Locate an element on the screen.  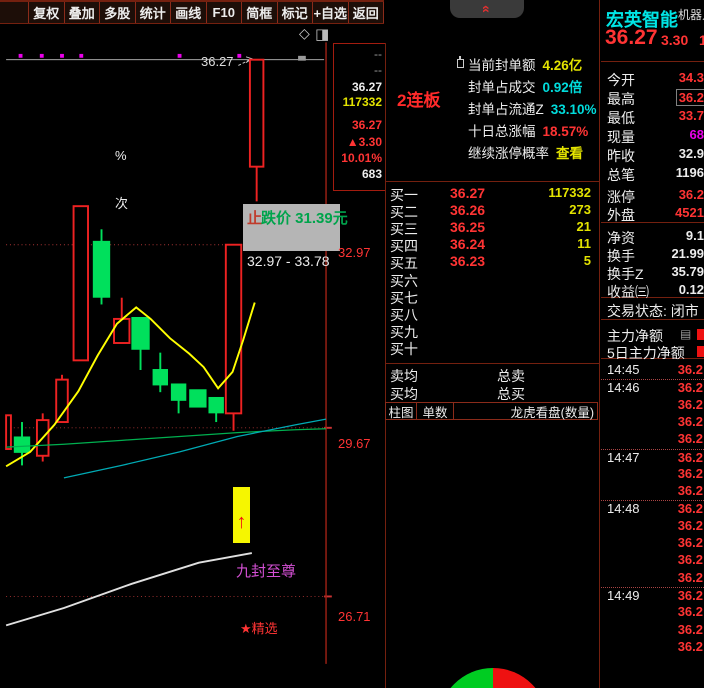
bid-row: 买三 36.25 21 is located at coordinates (492, 228).